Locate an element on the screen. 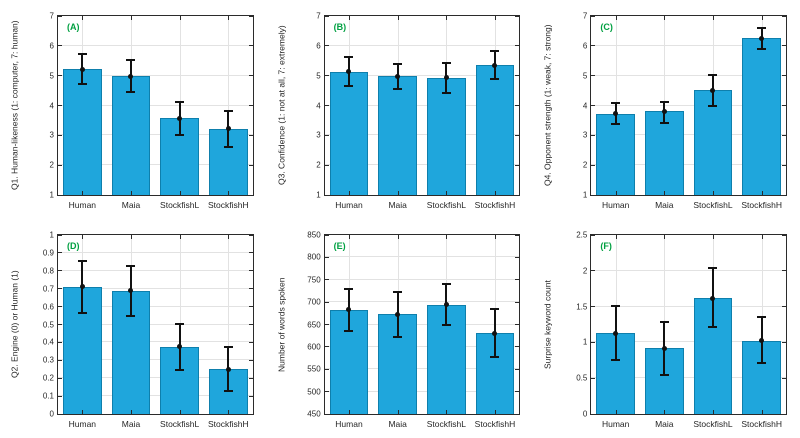 The height and width of the screenshot is (438, 800). panel-tag: (C) is located at coordinates (606, 27).